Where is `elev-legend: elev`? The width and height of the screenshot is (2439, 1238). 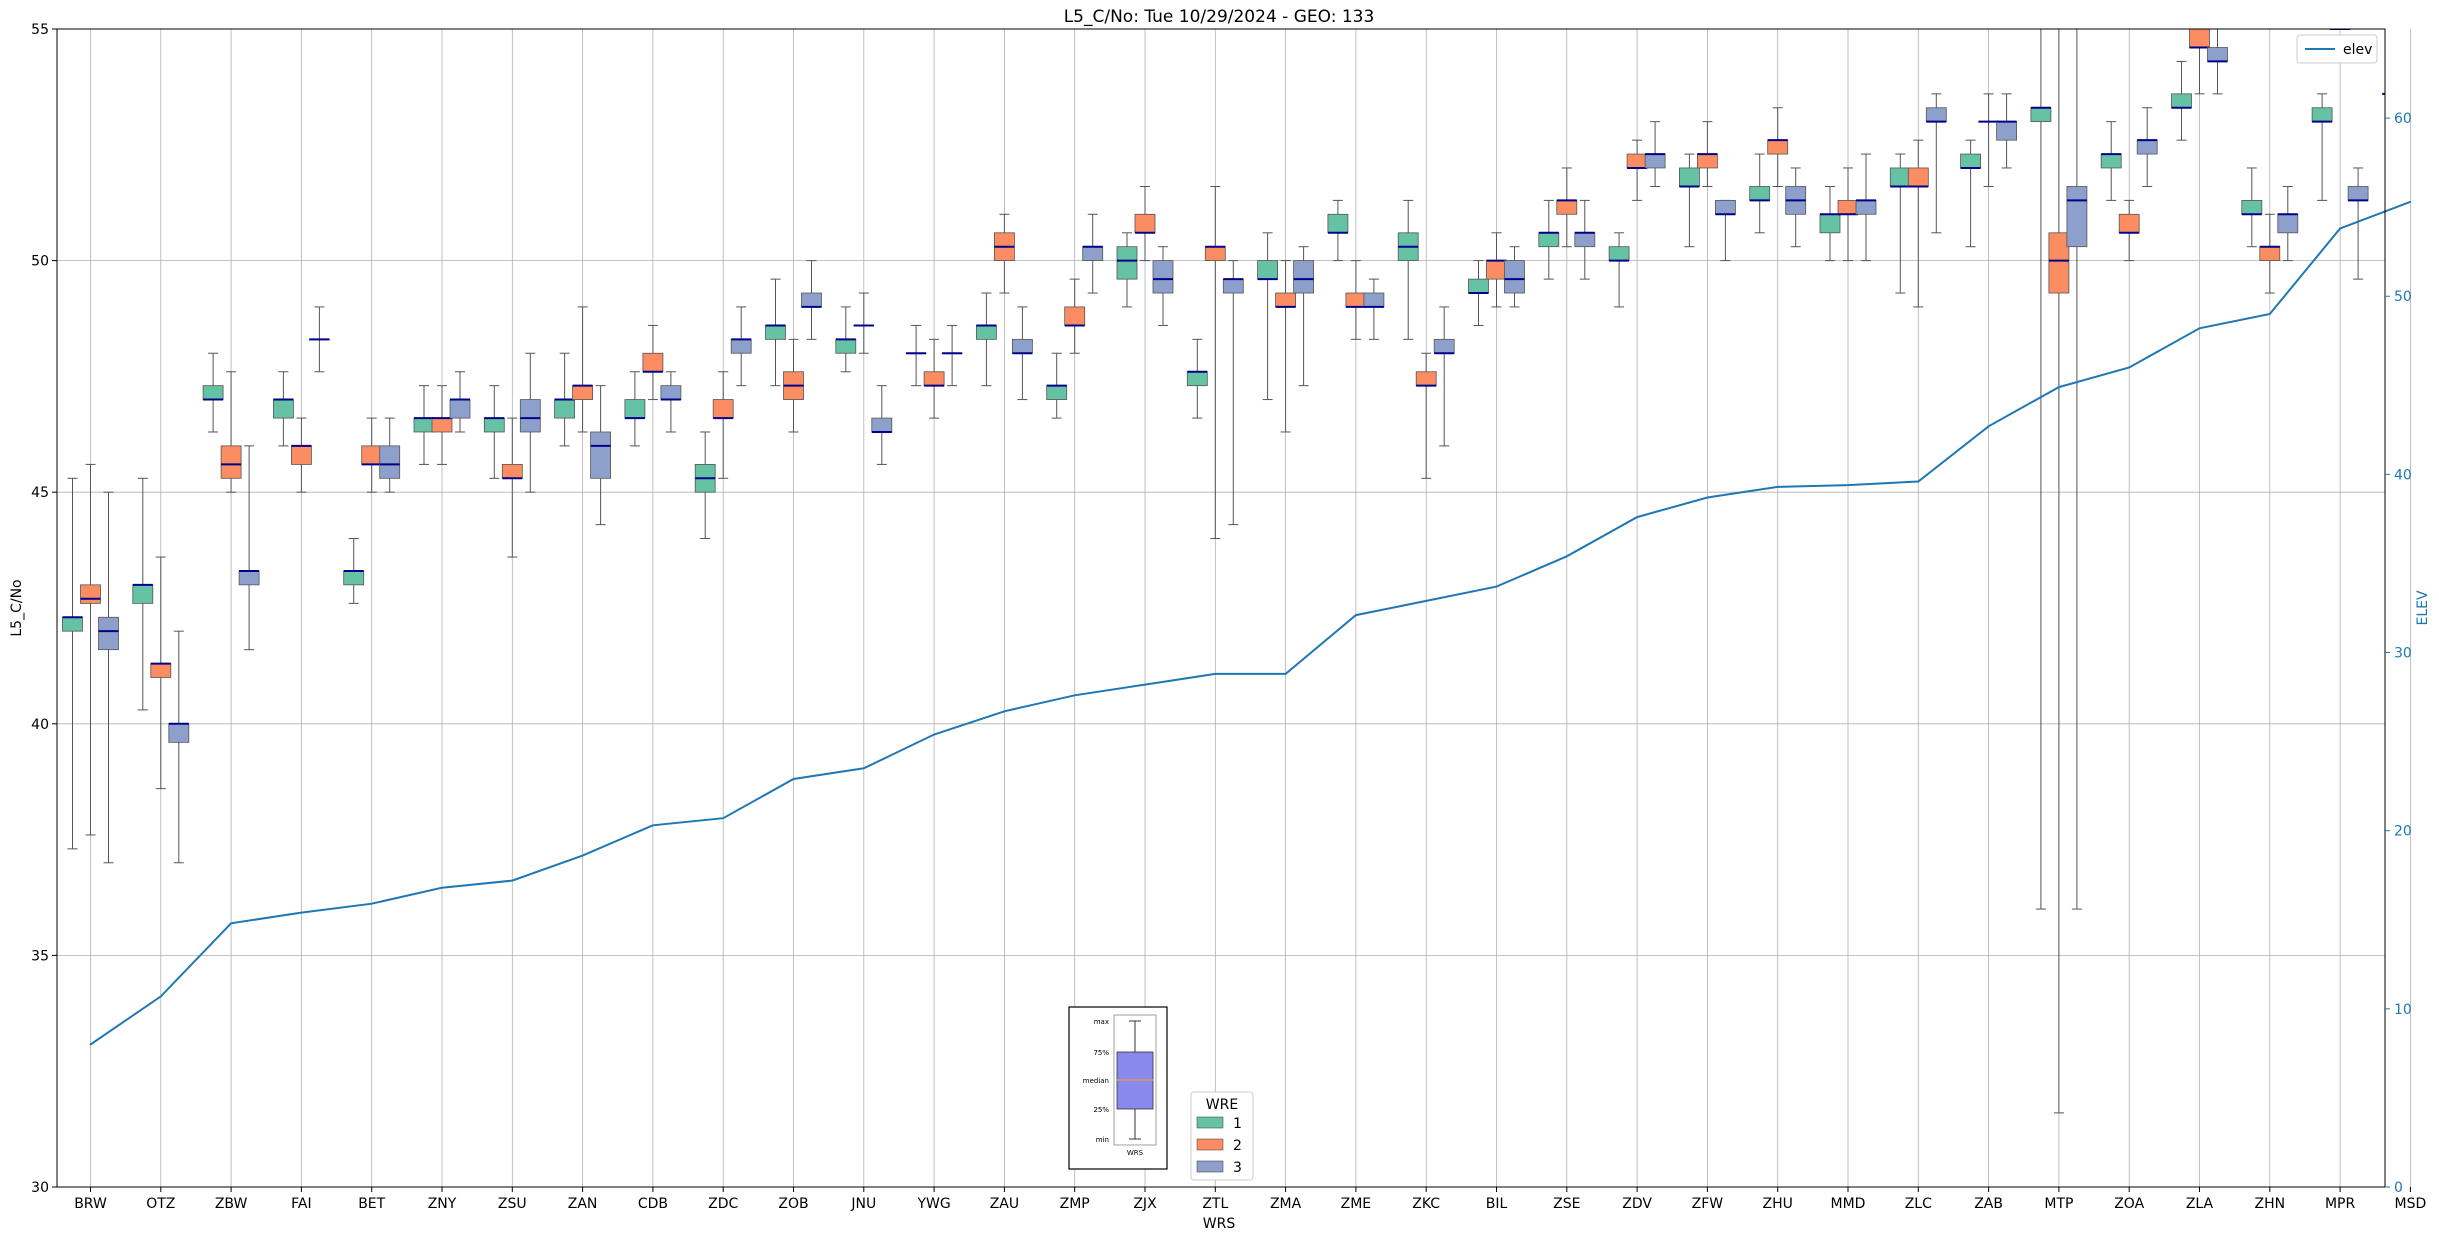
elev-legend: elev is located at coordinates (2337, 49).